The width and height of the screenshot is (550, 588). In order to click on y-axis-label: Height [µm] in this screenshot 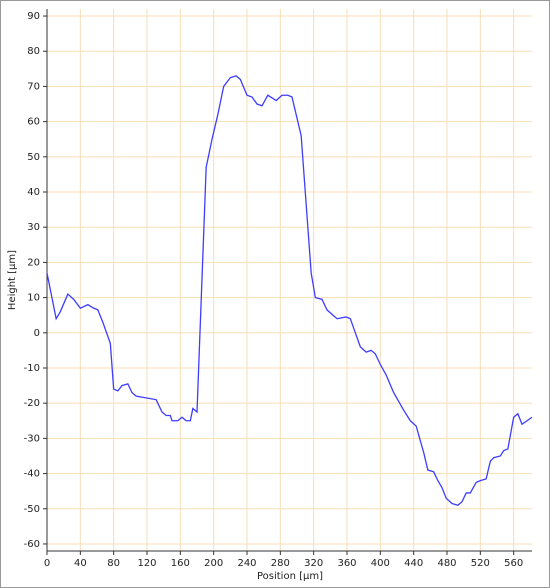, I will do `click(12, 280)`.